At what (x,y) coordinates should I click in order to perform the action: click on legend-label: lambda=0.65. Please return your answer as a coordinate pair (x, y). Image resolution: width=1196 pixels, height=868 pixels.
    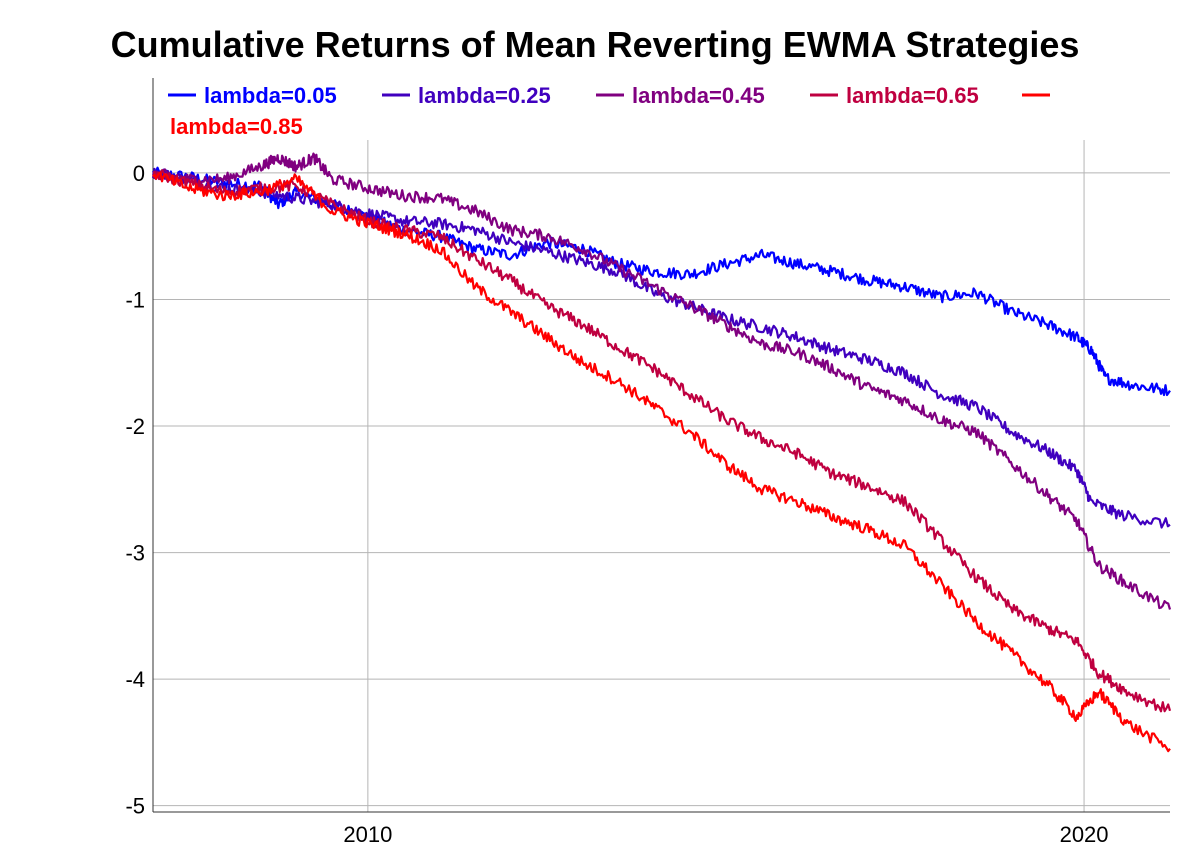
    Looking at the image, I should click on (912, 95).